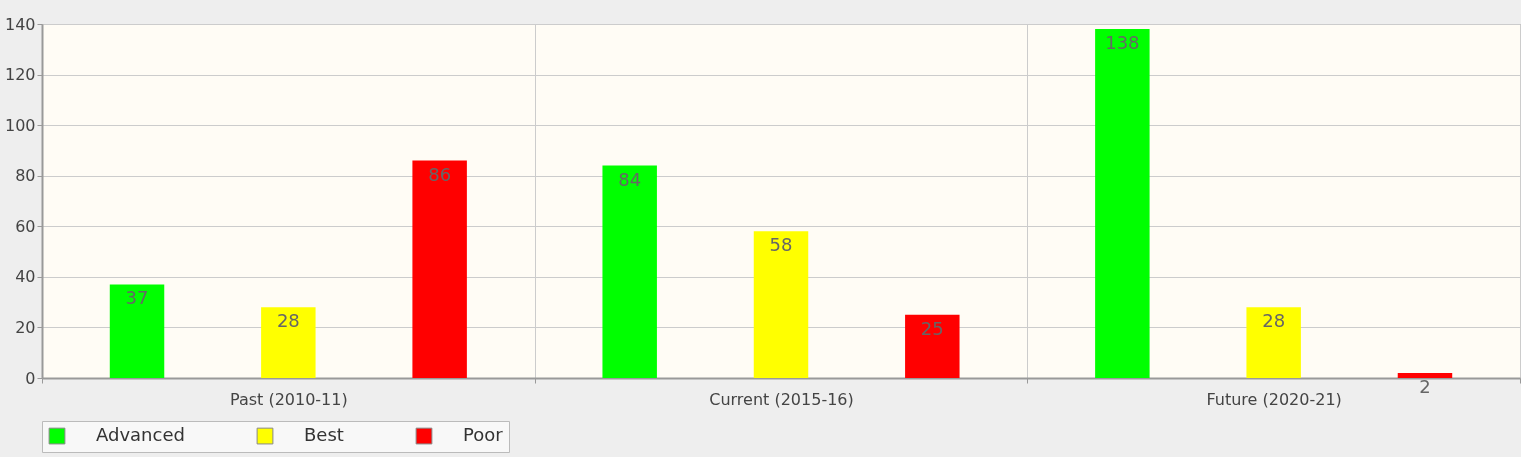 This screenshot has width=1521, height=457. Describe the element at coordinates (1122, 43) in the screenshot. I see `data-label: 138` at that location.